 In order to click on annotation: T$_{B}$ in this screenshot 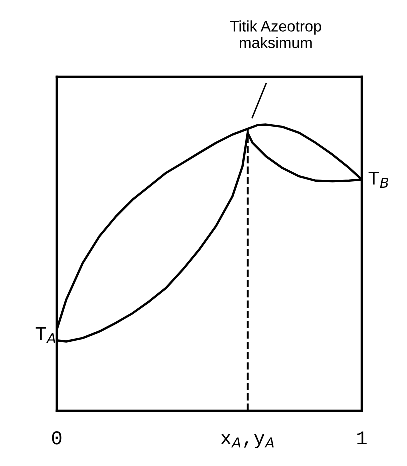, I will do `click(378, 180)`.